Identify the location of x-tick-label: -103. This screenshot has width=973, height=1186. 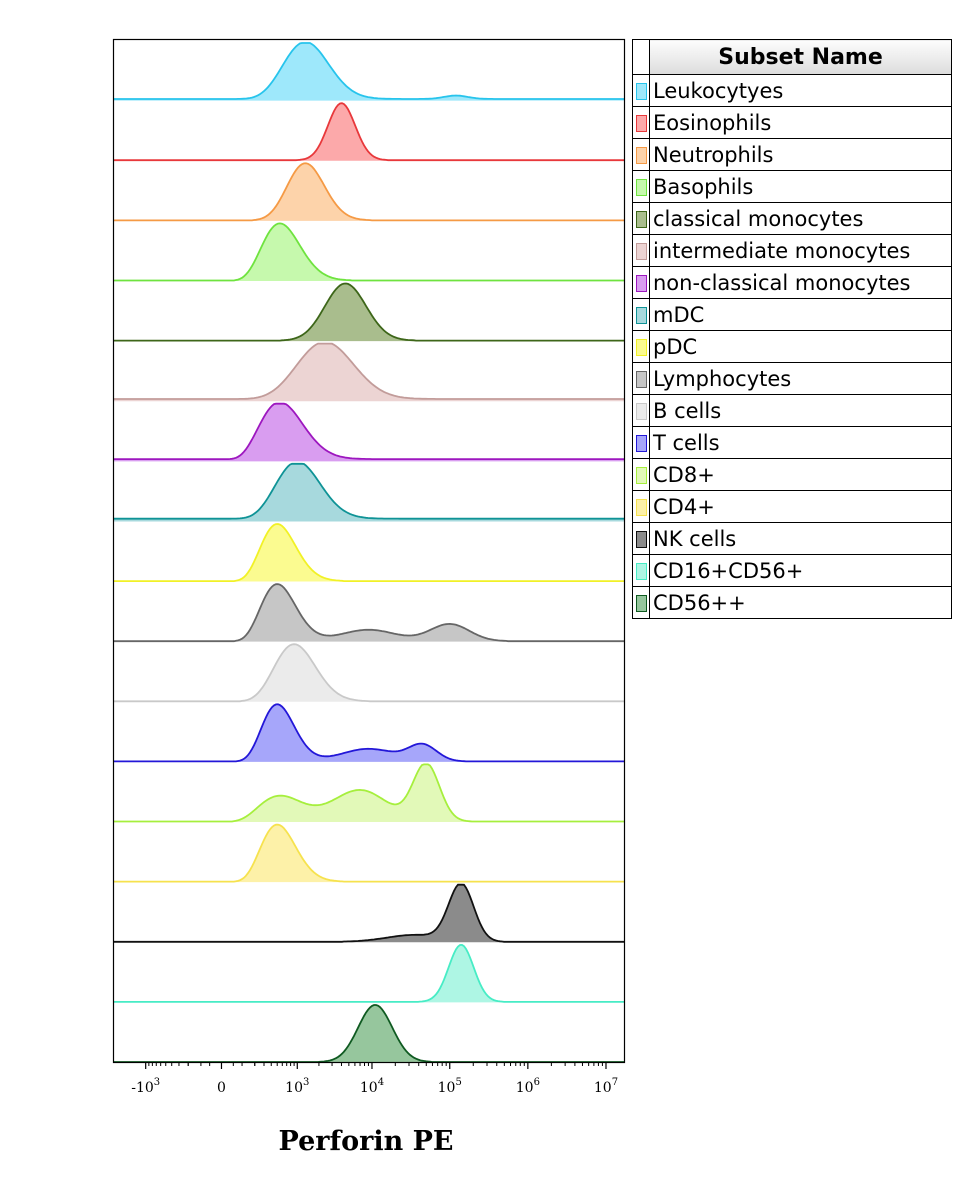
(145, 1086).